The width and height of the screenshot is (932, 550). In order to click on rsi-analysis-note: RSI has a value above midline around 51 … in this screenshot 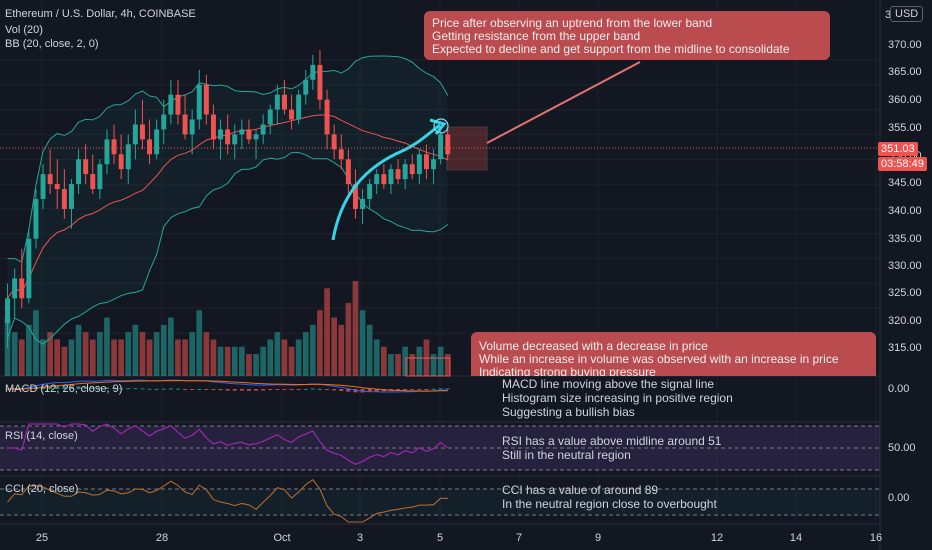, I will do `click(611, 448)`.